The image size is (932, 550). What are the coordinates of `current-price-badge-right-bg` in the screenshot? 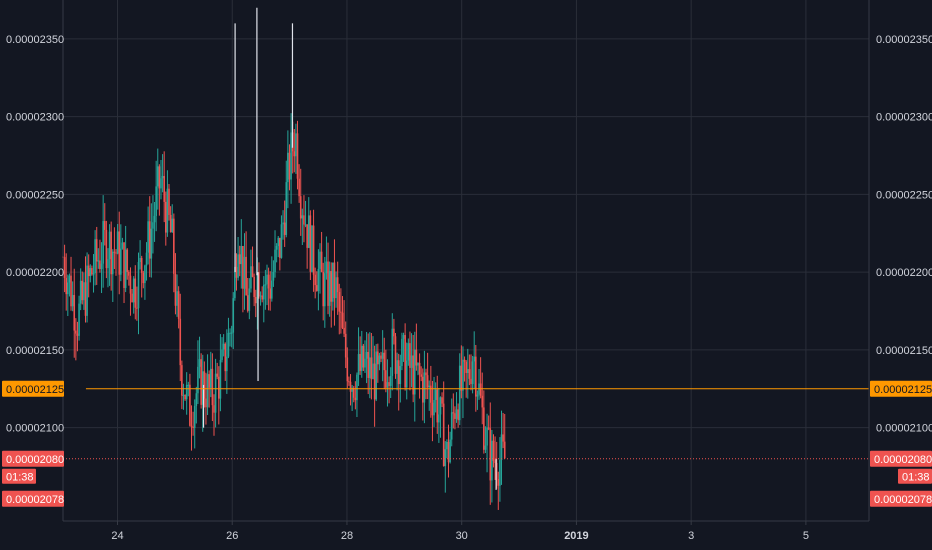 It's located at (901, 458).